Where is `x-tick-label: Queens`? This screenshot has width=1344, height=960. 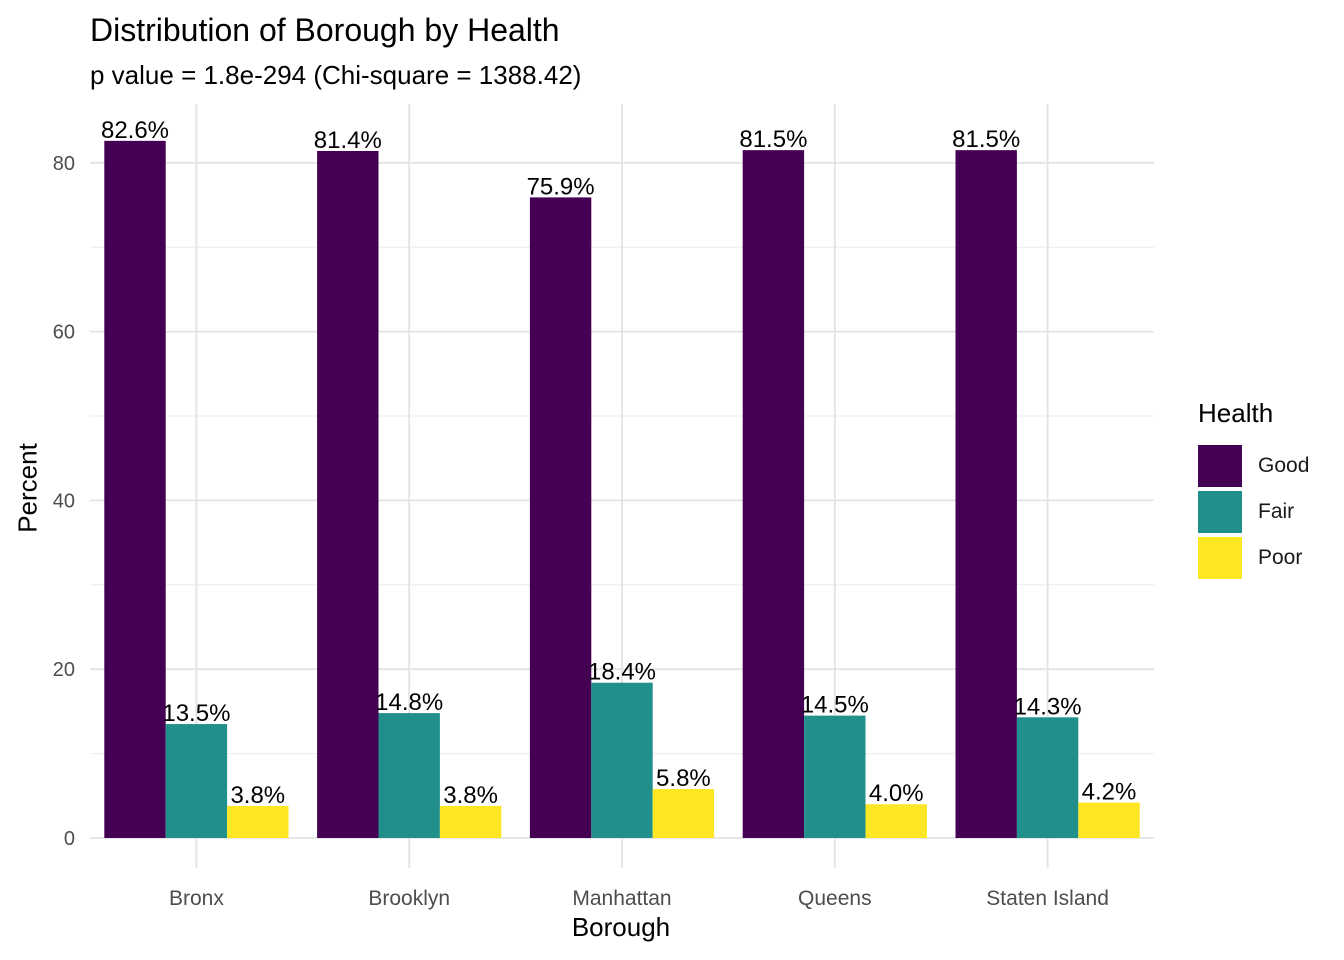
x-tick-label: Queens is located at coordinates (835, 898).